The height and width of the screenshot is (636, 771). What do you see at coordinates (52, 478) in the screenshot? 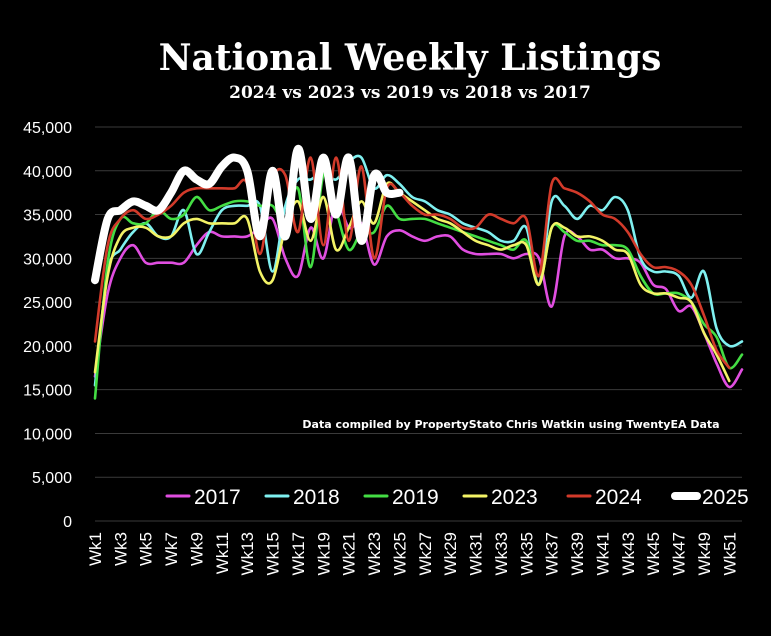
I see `y-tick-label: 5,000` at bounding box center [52, 478].